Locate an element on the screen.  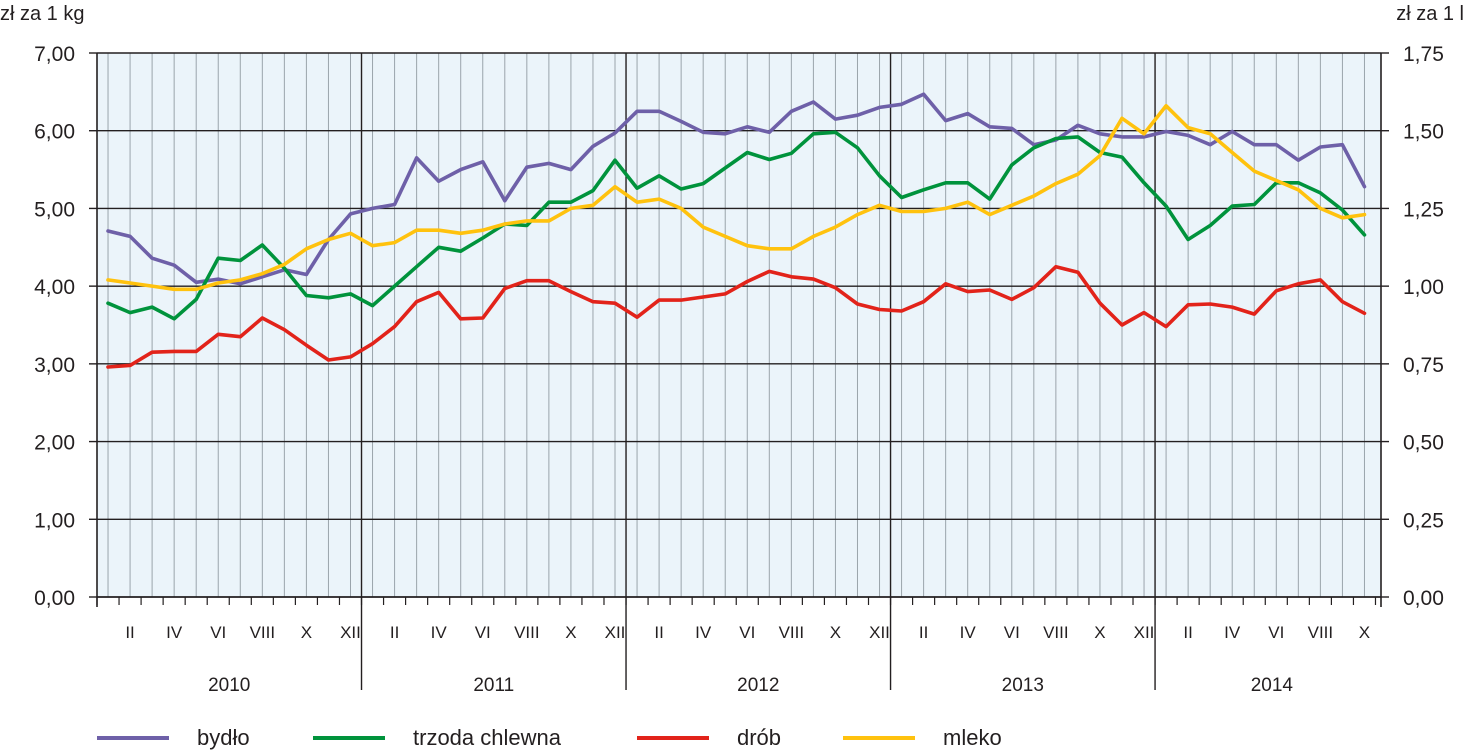
legend: bydło trzoda chlewna drób mleko is located at coordinates (733, 738).